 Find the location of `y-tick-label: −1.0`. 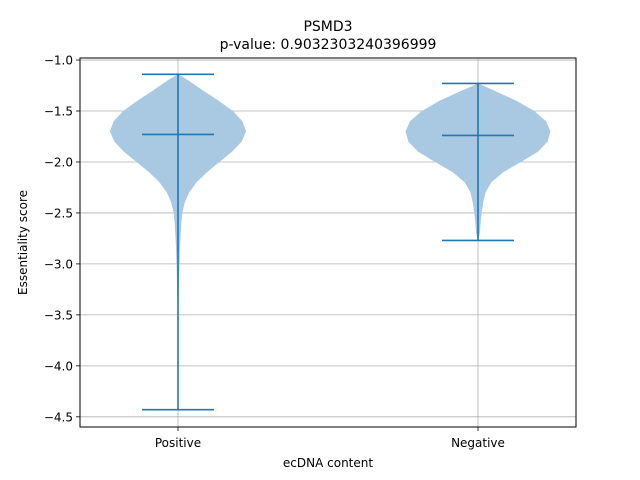

y-tick-label: −1.0 is located at coordinates (58, 61).